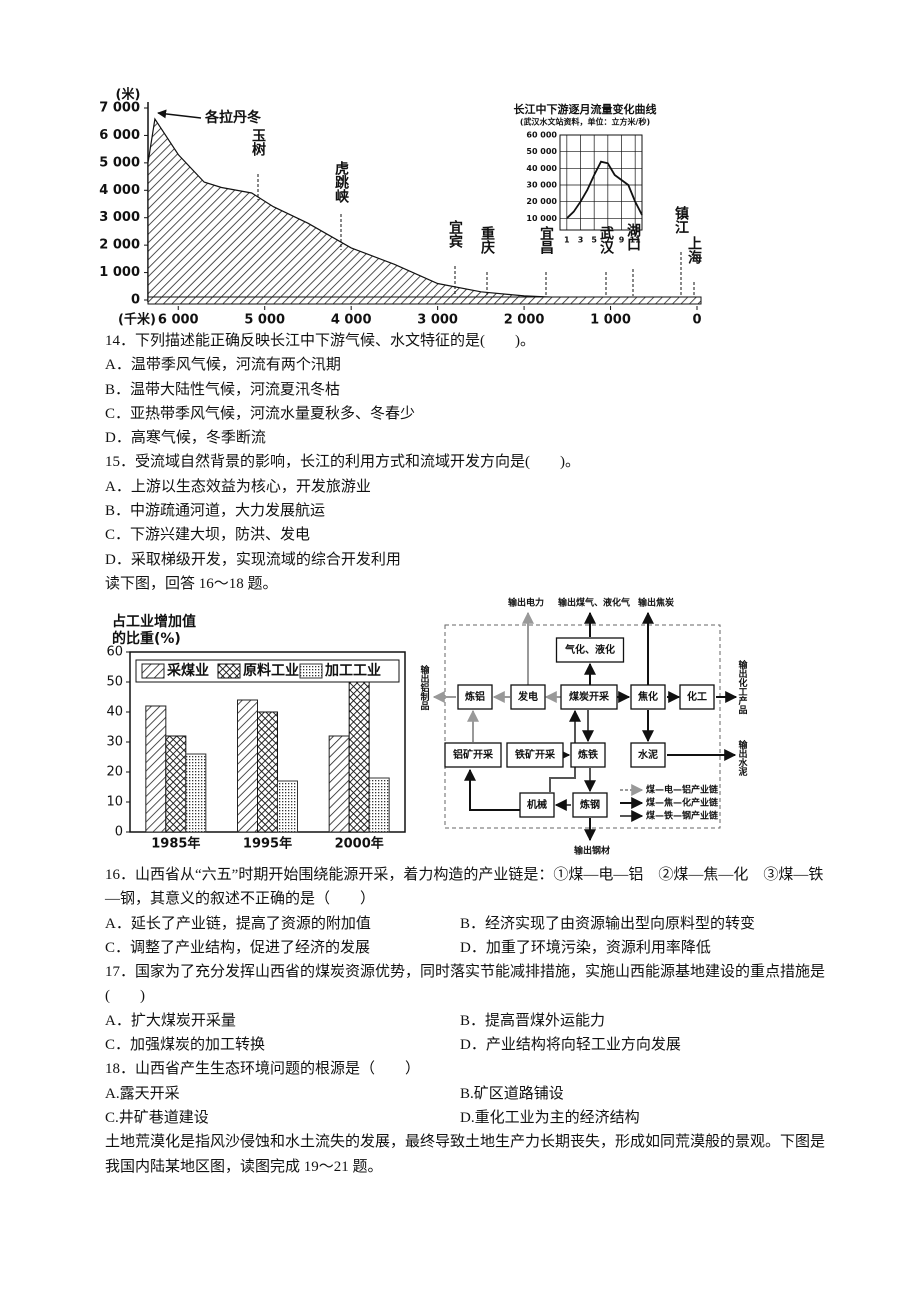 This screenshot has width=920, height=1302. Describe the element at coordinates (656, 603) in the screenshot. I see `output-label: 输出焦炭` at that location.